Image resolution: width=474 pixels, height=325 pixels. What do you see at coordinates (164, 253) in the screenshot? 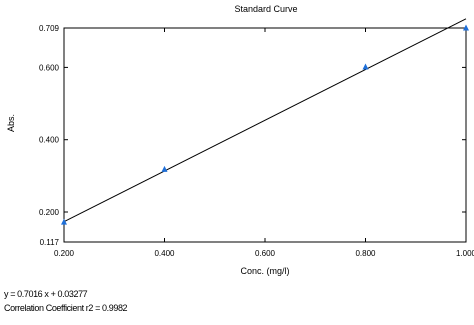
I see `x-tick-label: 0.400` at bounding box center [164, 253].